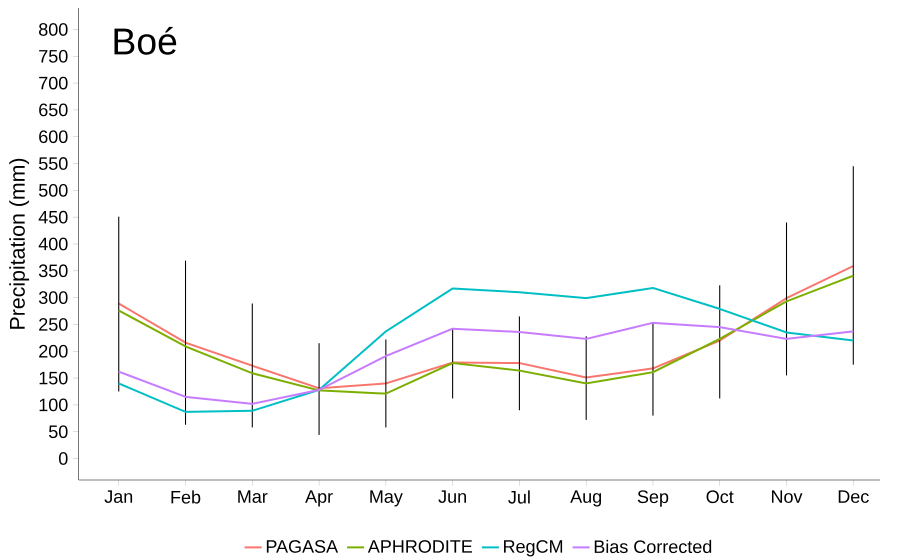  Describe the element at coordinates (53, 56) in the screenshot. I see `y-tick-label: 750` at that location.